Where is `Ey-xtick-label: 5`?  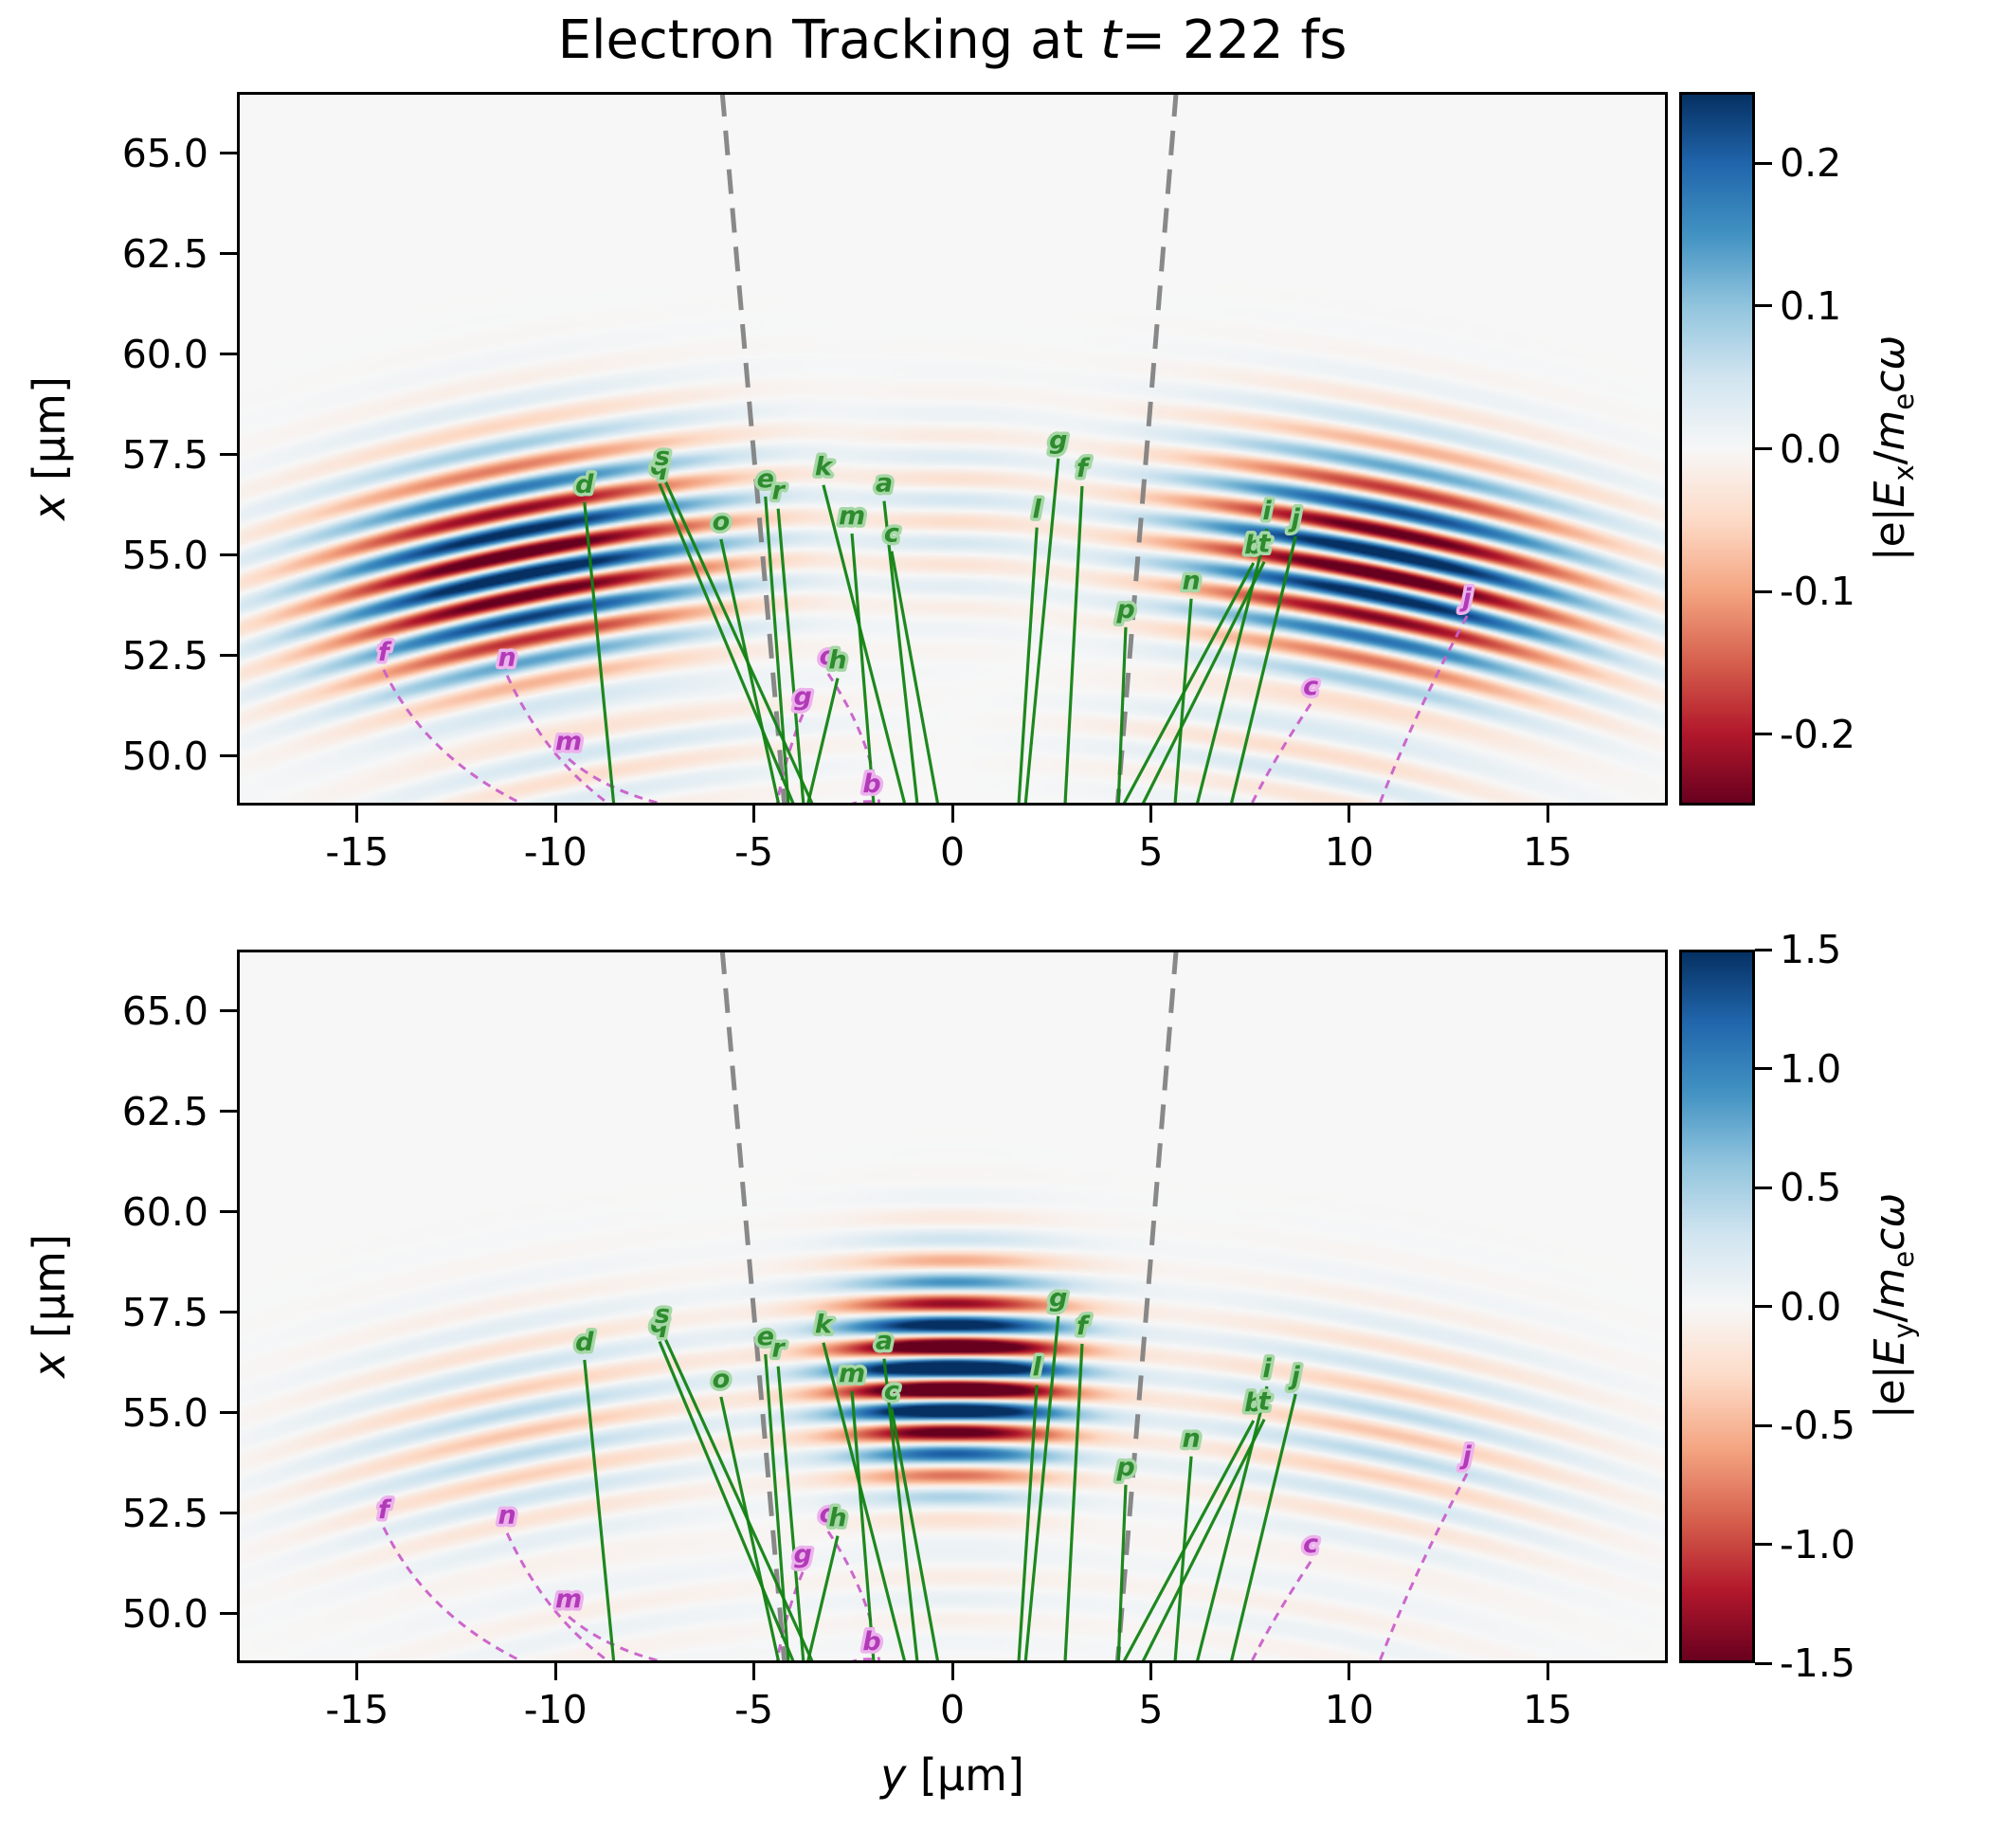
Ey-xtick-label: 5 is located at coordinates (1151, 1710).